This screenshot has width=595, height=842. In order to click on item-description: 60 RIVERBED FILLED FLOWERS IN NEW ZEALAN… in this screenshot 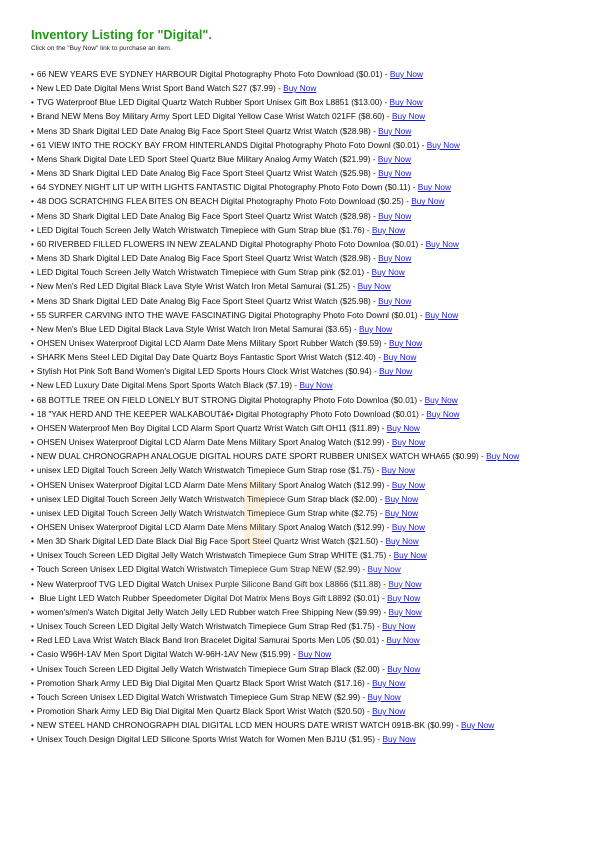, I will do `click(231, 243)`.